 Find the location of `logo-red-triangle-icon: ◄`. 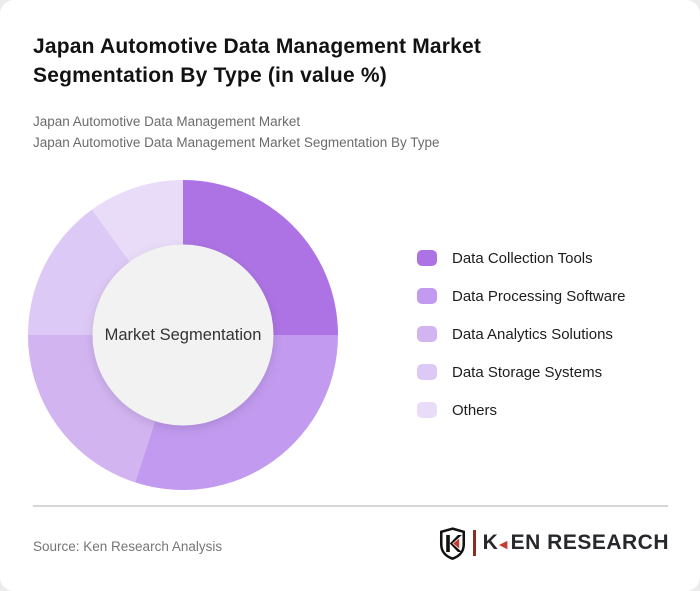

logo-red-triangle-icon: ◄ is located at coordinates (503, 544).